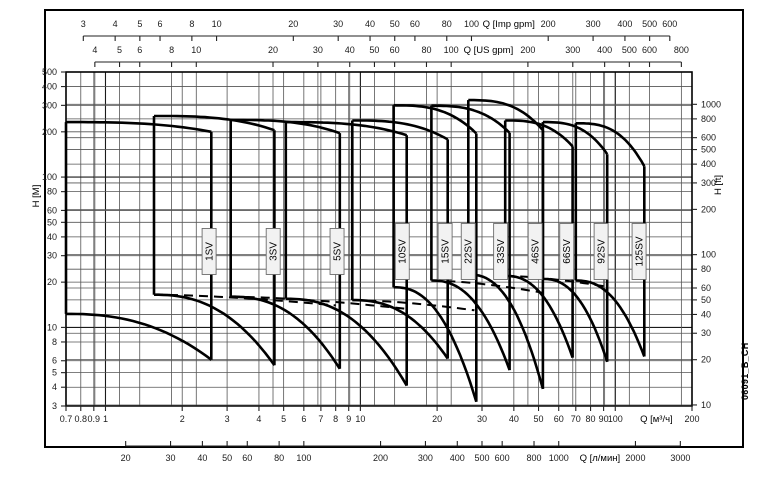 This screenshot has height=488, width=766. Describe the element at coordinates (66, 419) in the screenshot. I see `axis-tick-label: 0.7` at that location.